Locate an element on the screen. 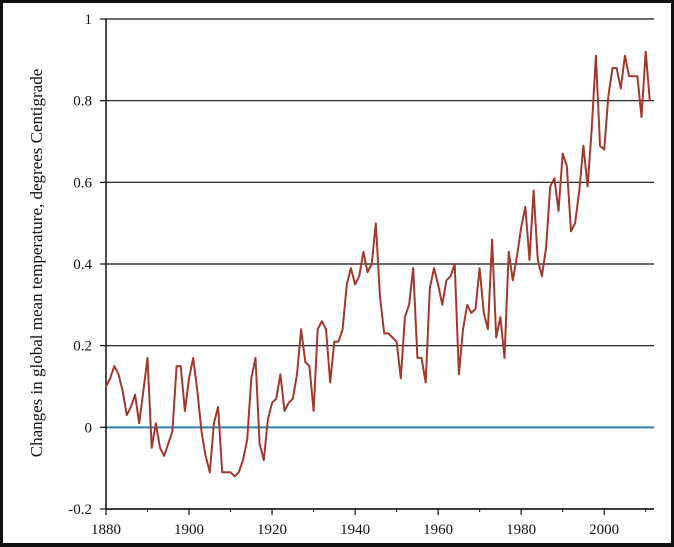  x-tick-label: 1980 is located at coordinates (521, 530).